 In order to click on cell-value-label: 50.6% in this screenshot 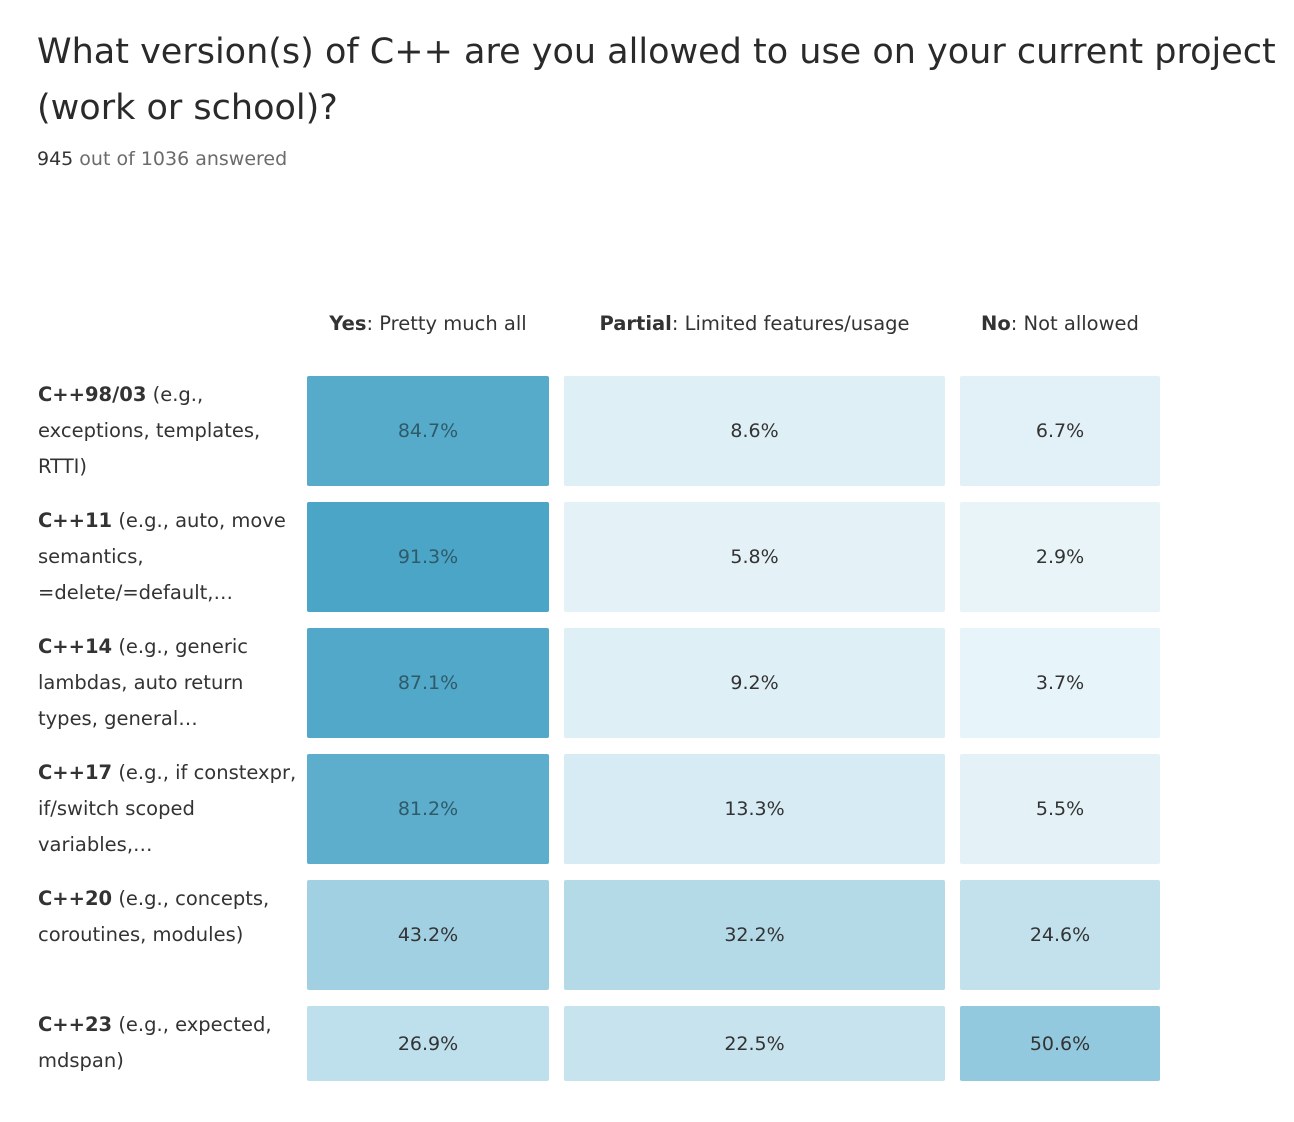, I will do `click(1060, 1043)`.